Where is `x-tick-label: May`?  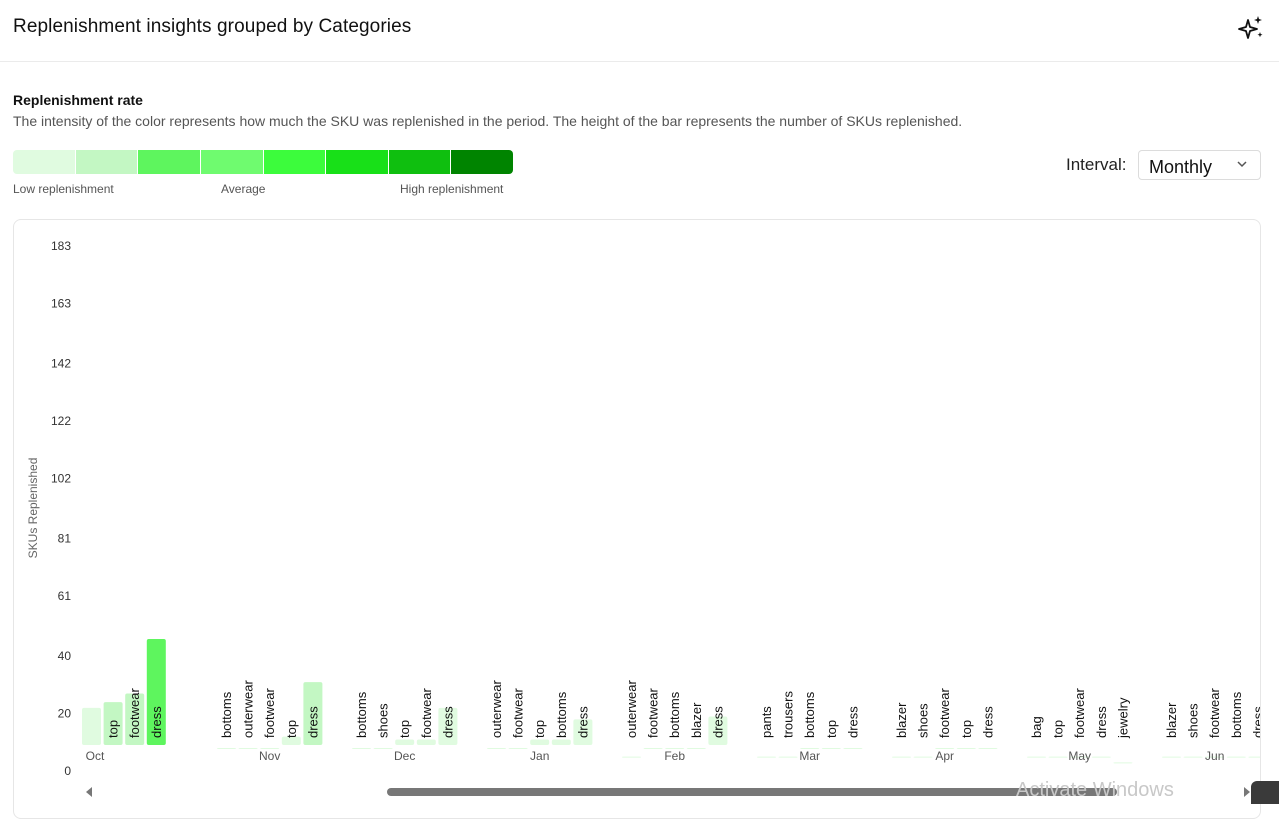
x-tick-label: May is located at coordinates (1079, 756).